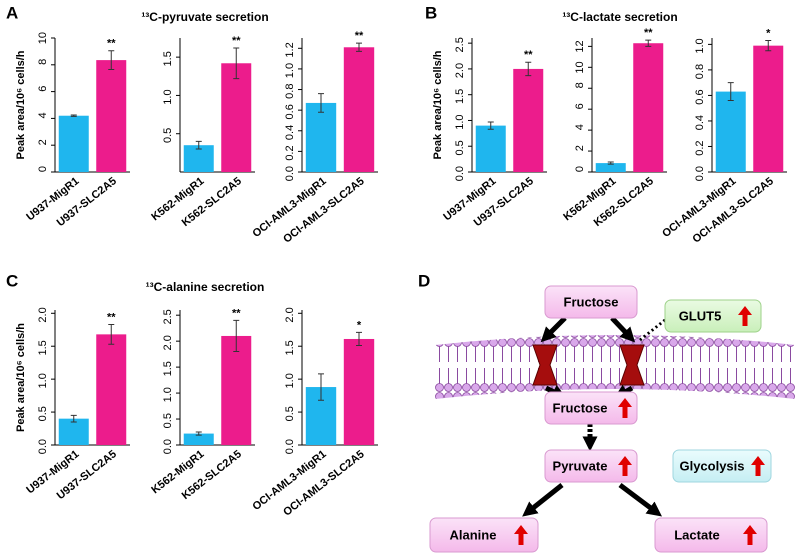 Image resolution: width=800 pixels, height=555 pixels. What do you see at coordinates (473, 534) in the screenshot?
I see `node-label: Alanine` at bounding box center [473, 534].